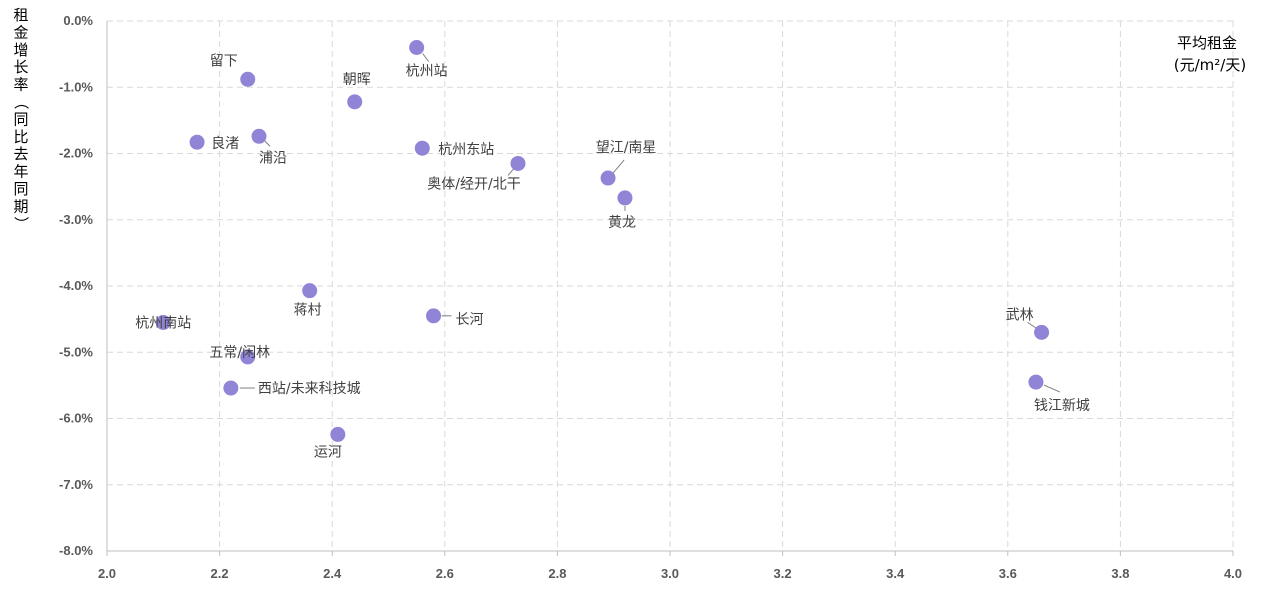 The height and width of the screenshot is (590, 1280). Describe the element at coordinates (626, 148) in the screenshot. I see `point-label: 望江/南星` at that location.